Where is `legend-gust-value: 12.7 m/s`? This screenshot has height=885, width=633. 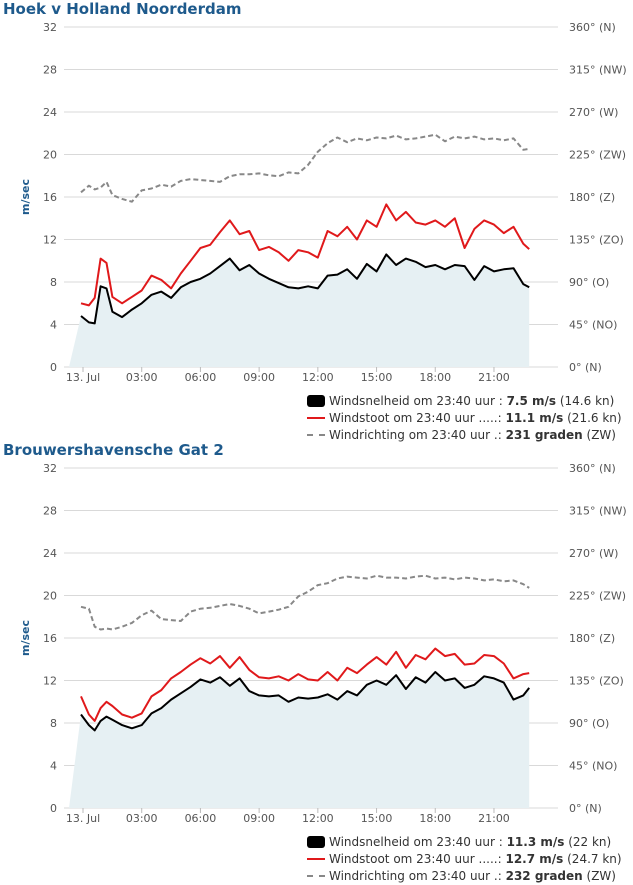 legend-gust-value: 12.7 m/s is located at coordinates (534, 859).